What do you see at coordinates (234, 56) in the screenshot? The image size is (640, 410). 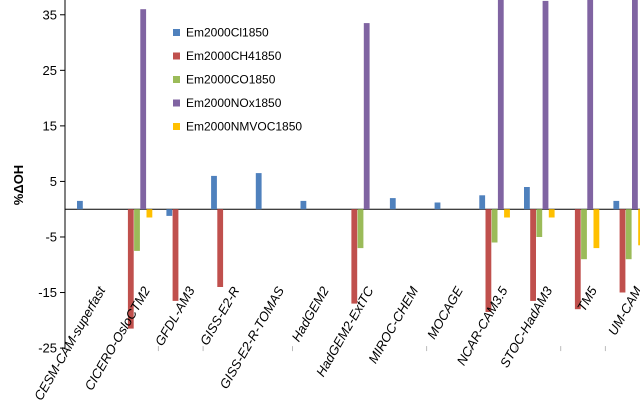 I see `legend-label: Em2000CH41850` at bounding box center [234, 56].